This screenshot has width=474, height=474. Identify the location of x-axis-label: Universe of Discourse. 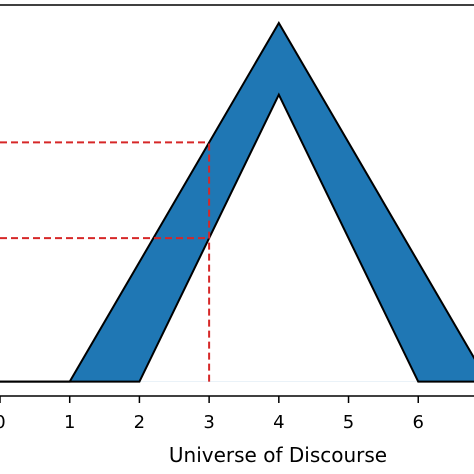
(278, 455).